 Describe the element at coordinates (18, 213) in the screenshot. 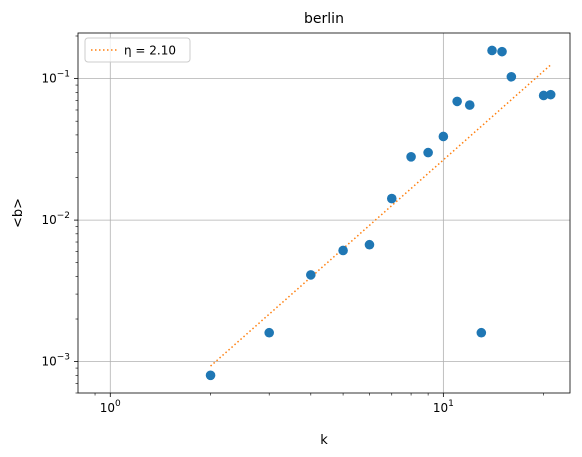

I see `y-axis-label: <b>` at that location.